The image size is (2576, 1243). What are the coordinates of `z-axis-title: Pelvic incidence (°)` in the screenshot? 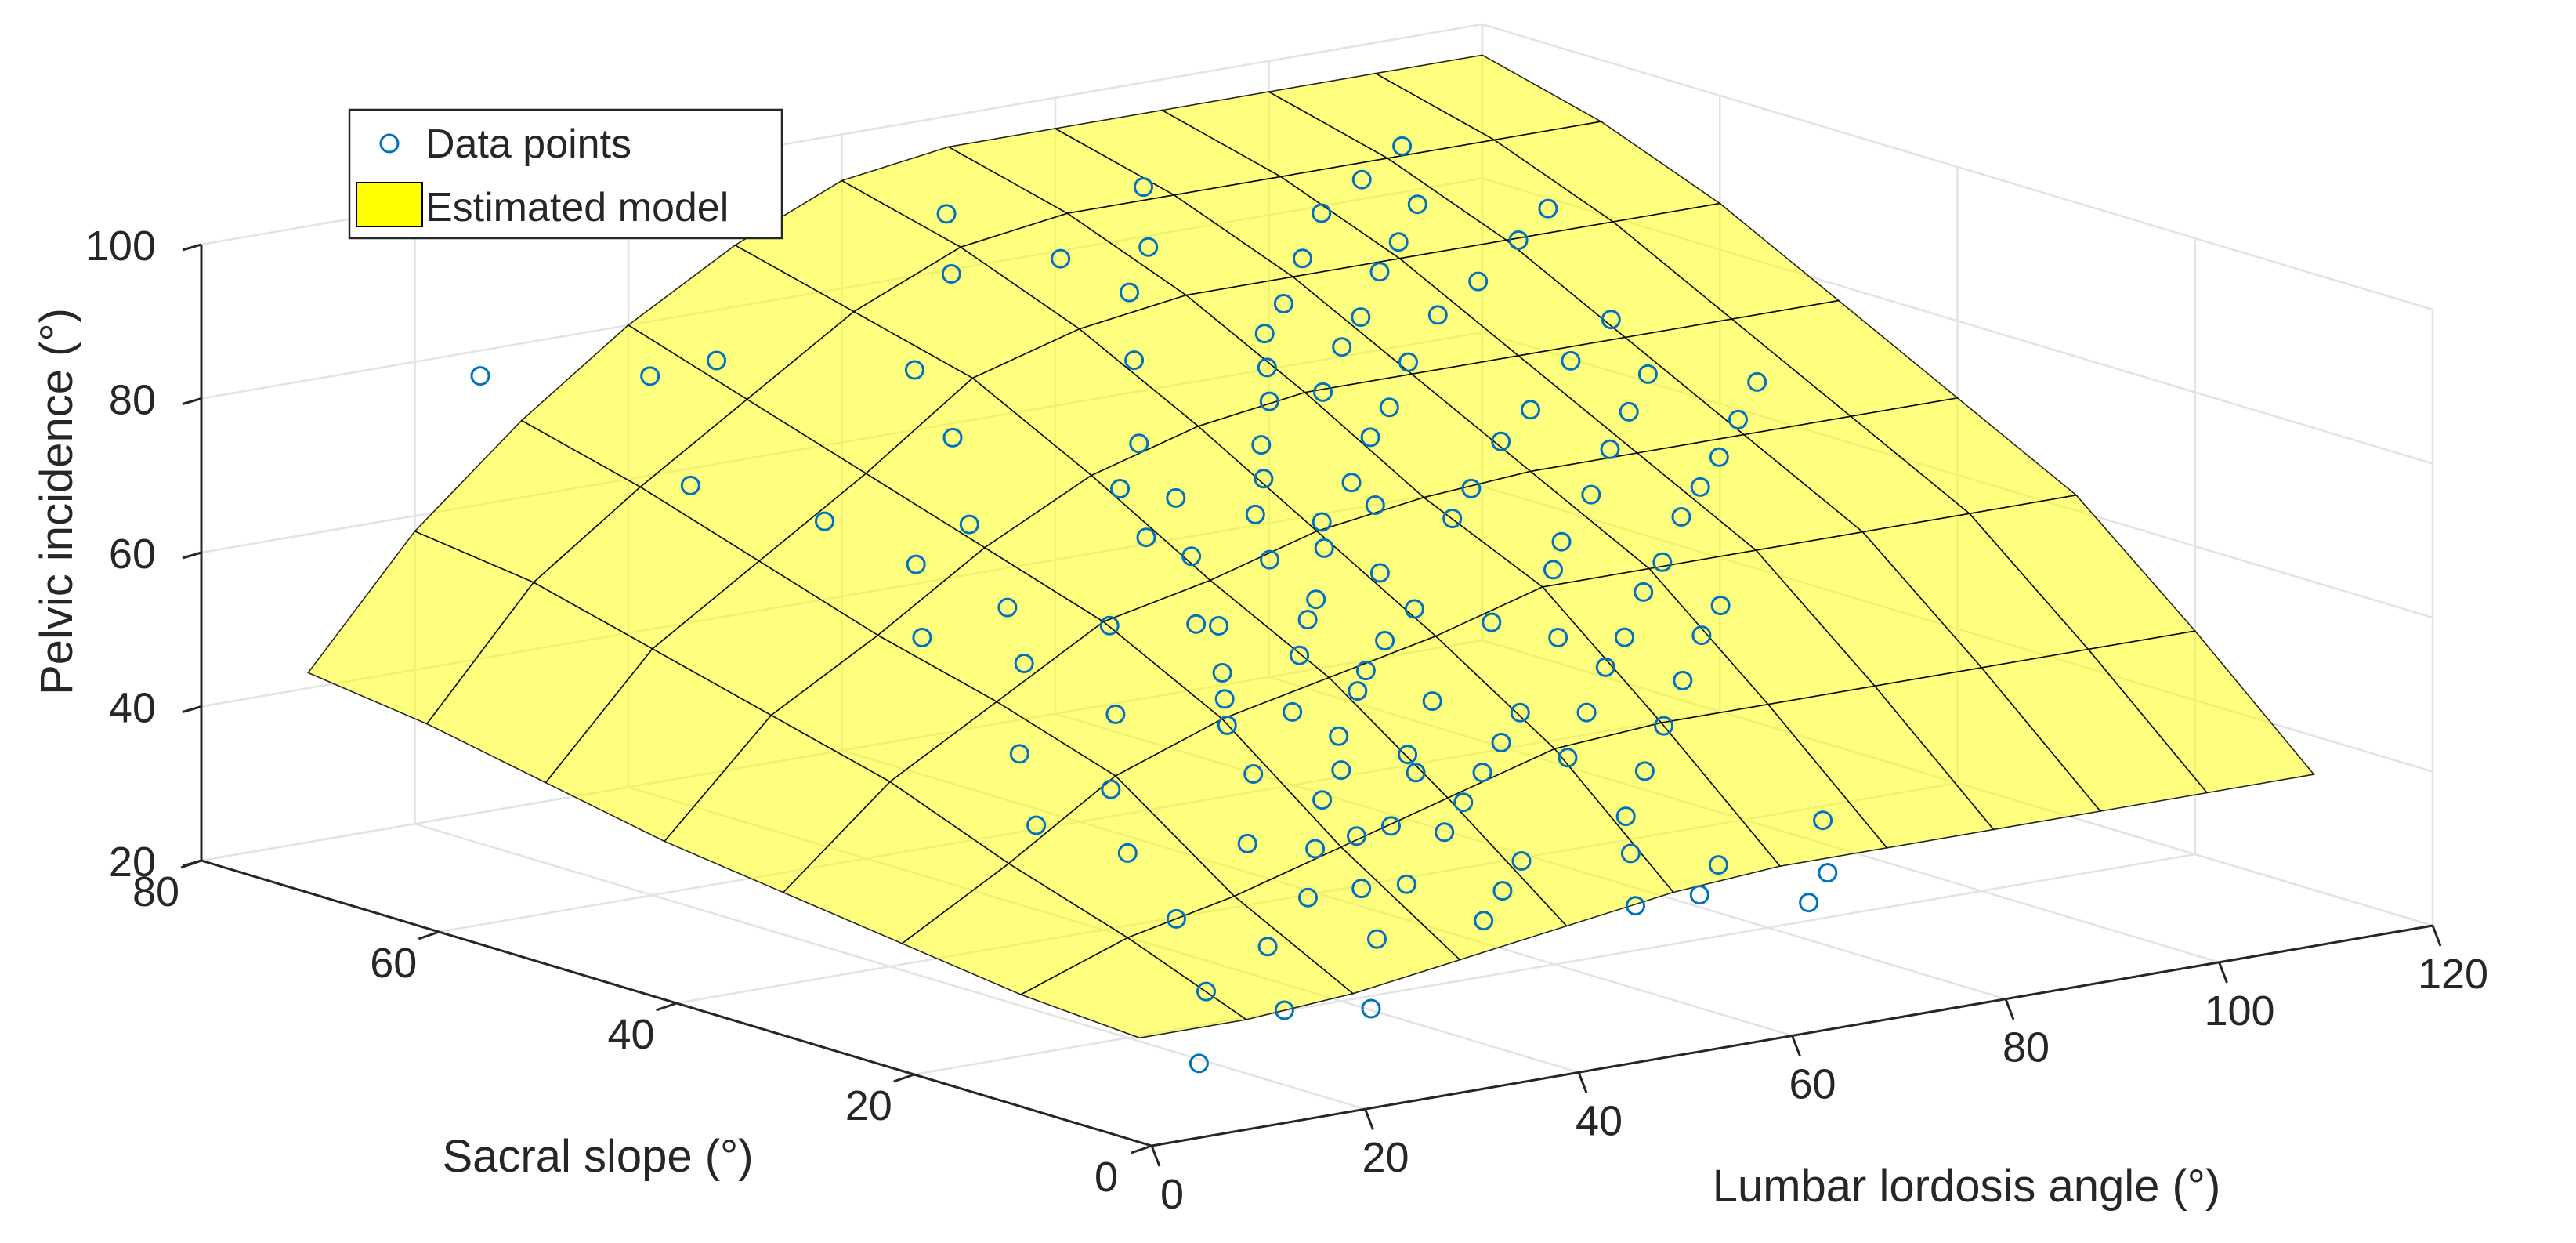 It's located at (56, 501).